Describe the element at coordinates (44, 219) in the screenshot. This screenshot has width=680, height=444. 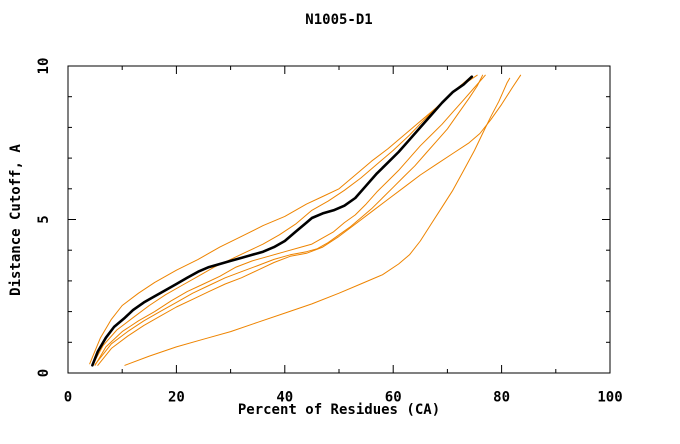
I see `y-tick-label: 5` at that location.